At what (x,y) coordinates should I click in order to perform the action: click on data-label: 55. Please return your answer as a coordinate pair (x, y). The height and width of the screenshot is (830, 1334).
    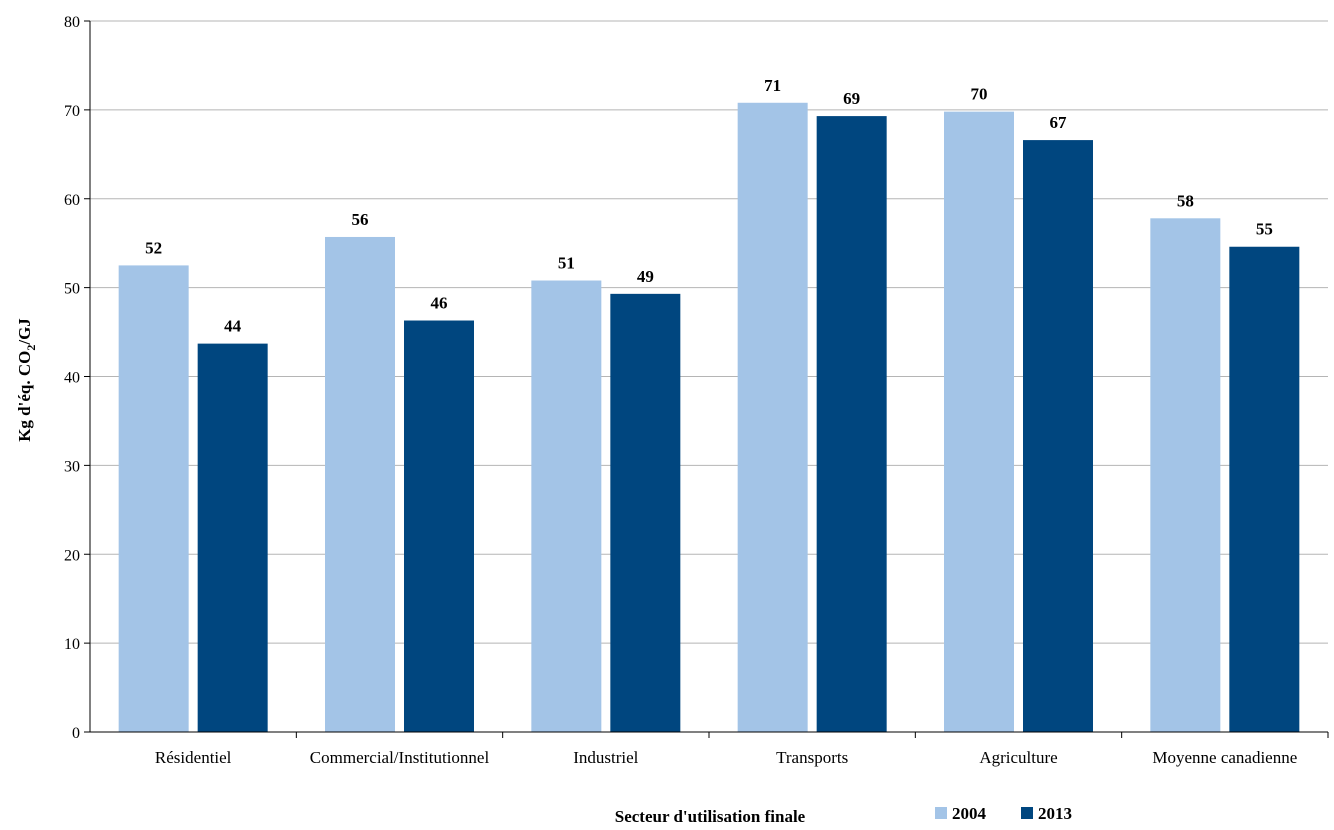
    Looking at the image, I should click on (1264, 229).